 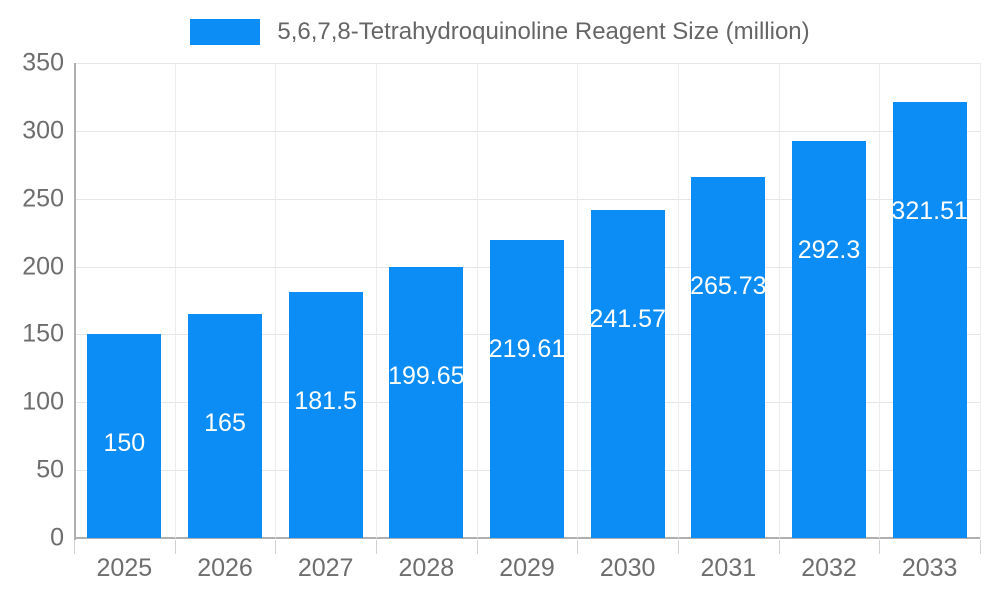 I want to click on bar-value-label: 292.3, so click(x=829, y=250).